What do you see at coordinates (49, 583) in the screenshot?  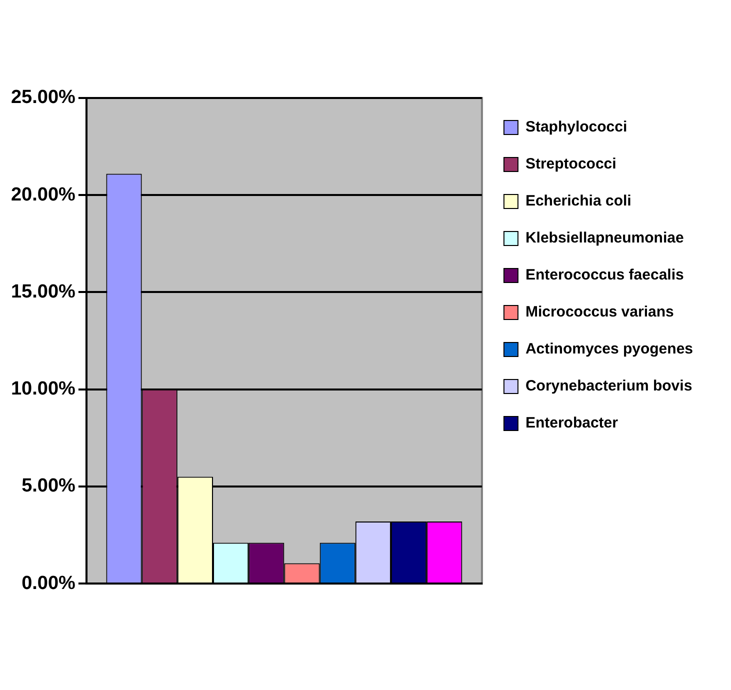 I see `y-tick-label: 0.00%` at bounding box center [49, 583].